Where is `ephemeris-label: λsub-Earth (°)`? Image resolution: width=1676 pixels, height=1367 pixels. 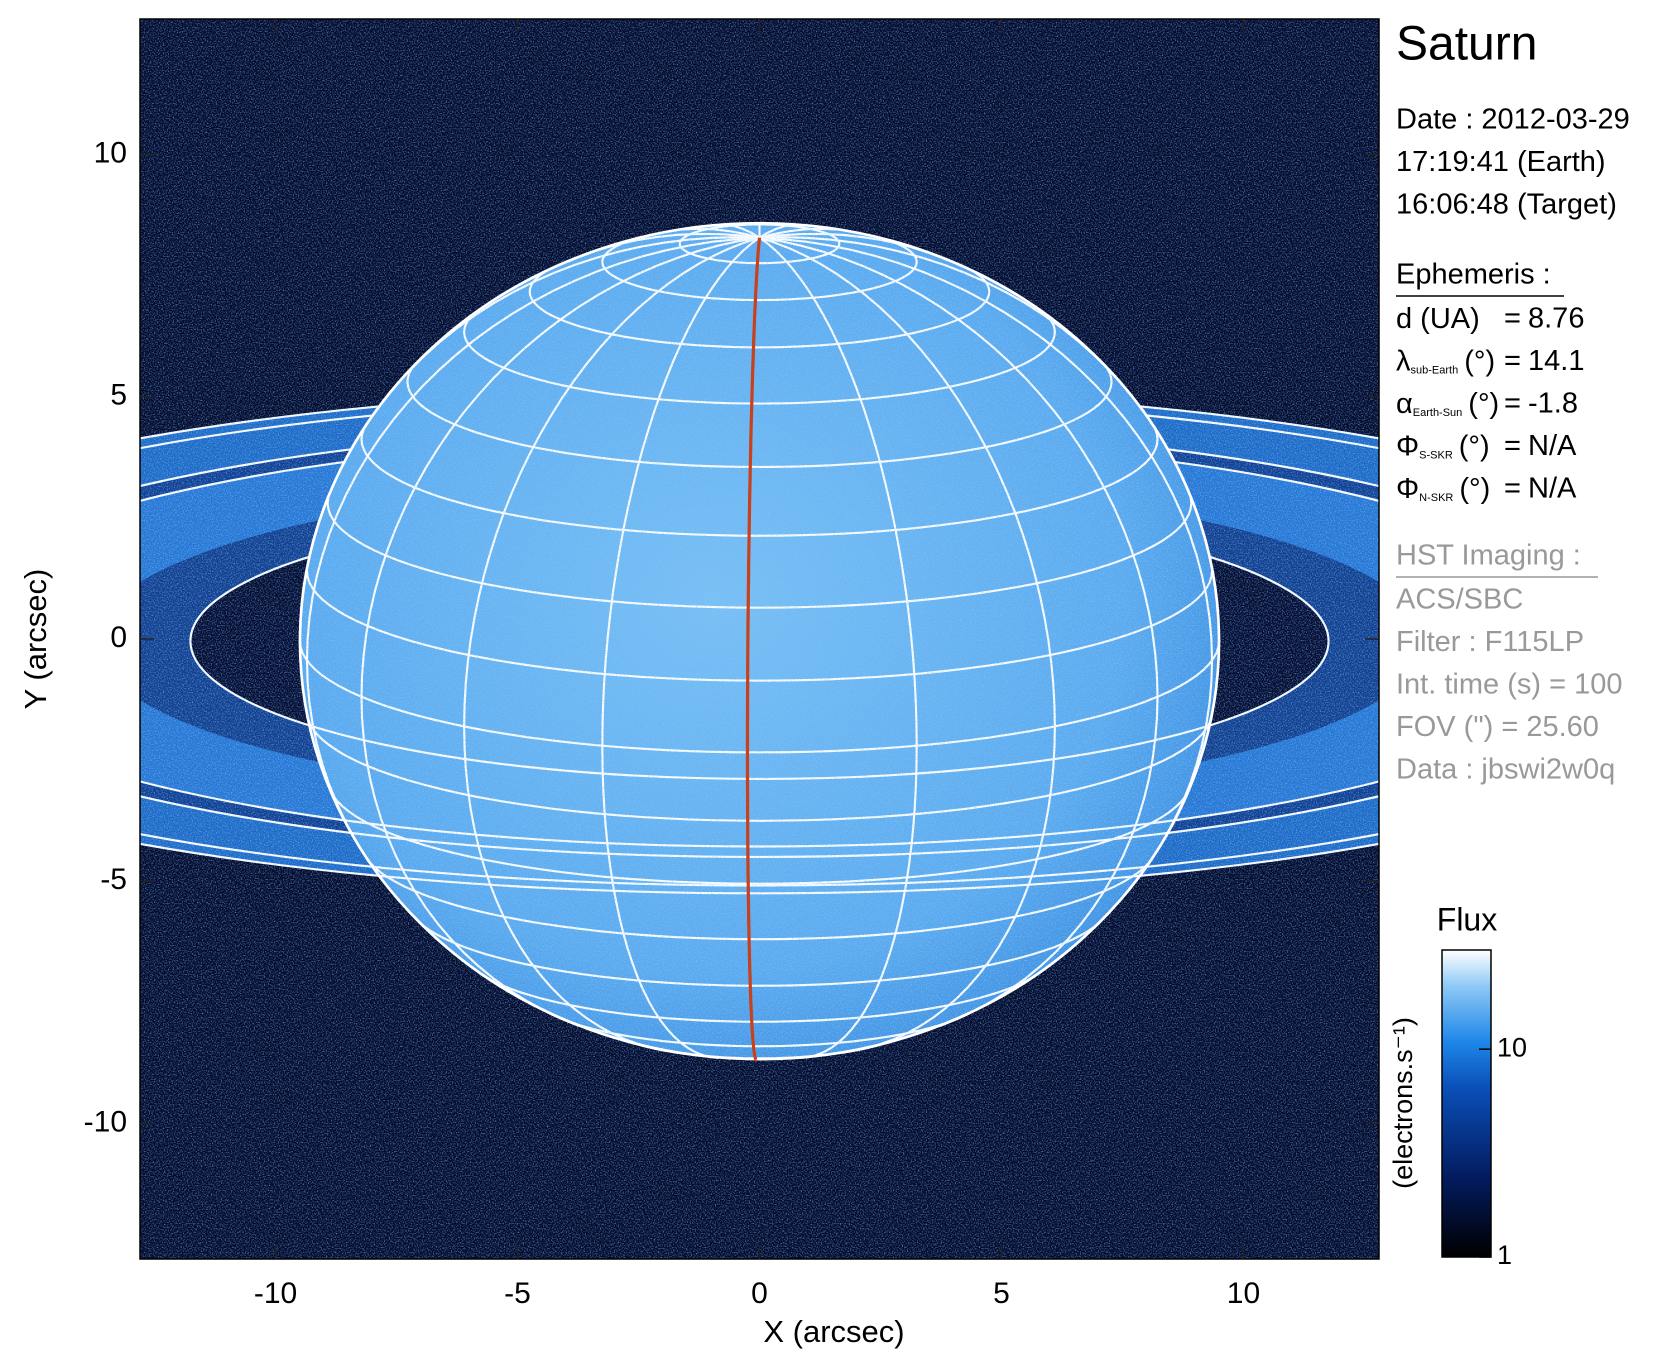 ephemeris-label: λsub-Earth (°) is located at coordinates (1445, 361).